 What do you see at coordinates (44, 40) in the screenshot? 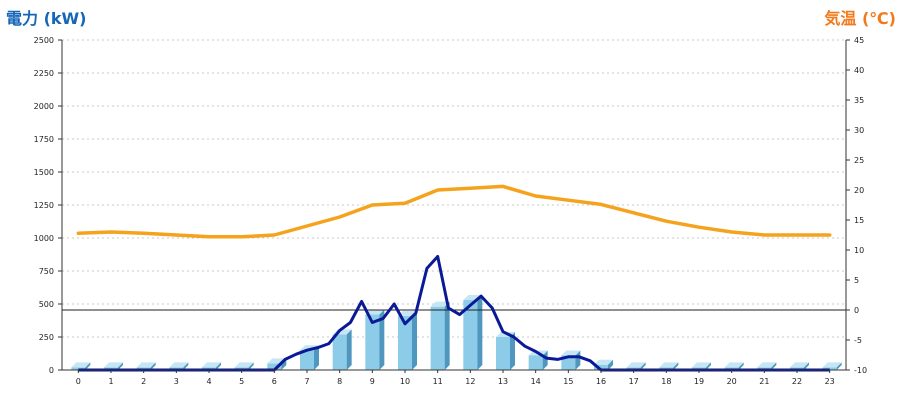
I see `left-tick-label: 2500` at bounding box center [44, 40].